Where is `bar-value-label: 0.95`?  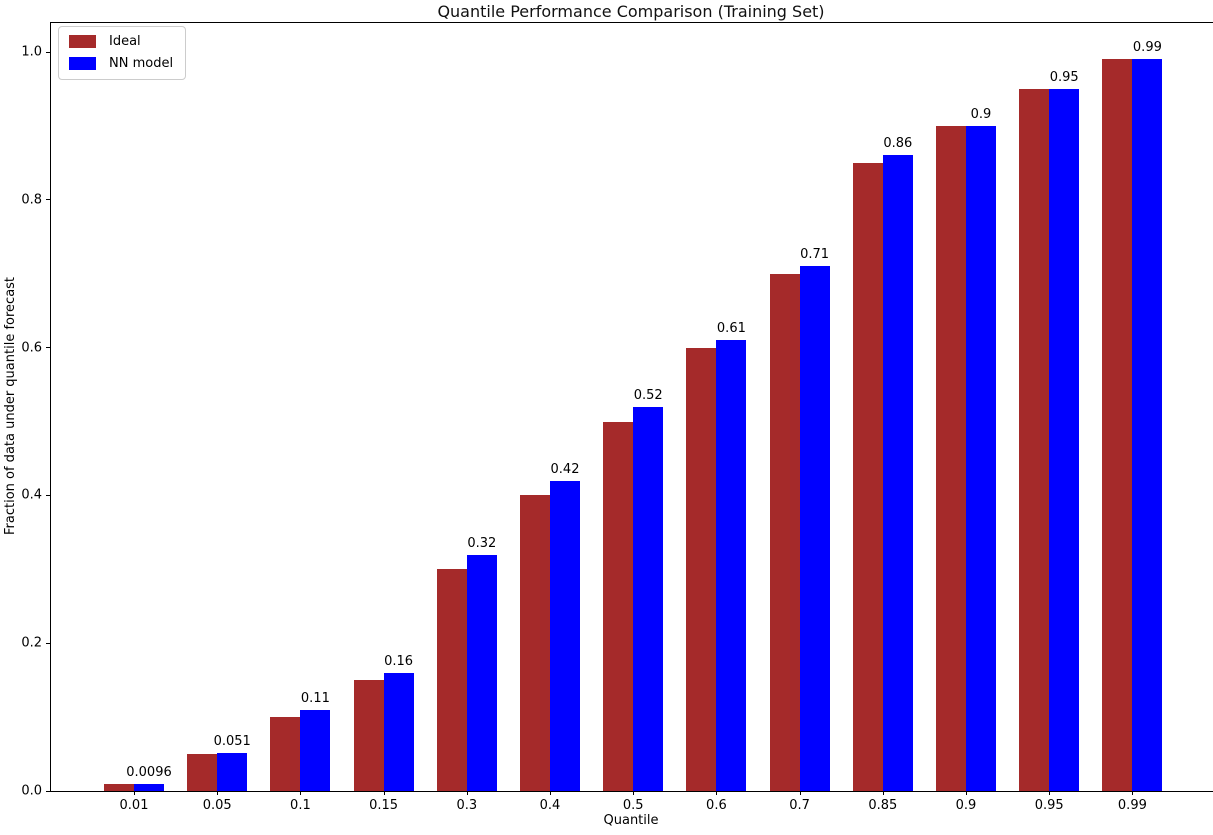
bar-value-label: 0.95 is located at coordinates (1064, 77).